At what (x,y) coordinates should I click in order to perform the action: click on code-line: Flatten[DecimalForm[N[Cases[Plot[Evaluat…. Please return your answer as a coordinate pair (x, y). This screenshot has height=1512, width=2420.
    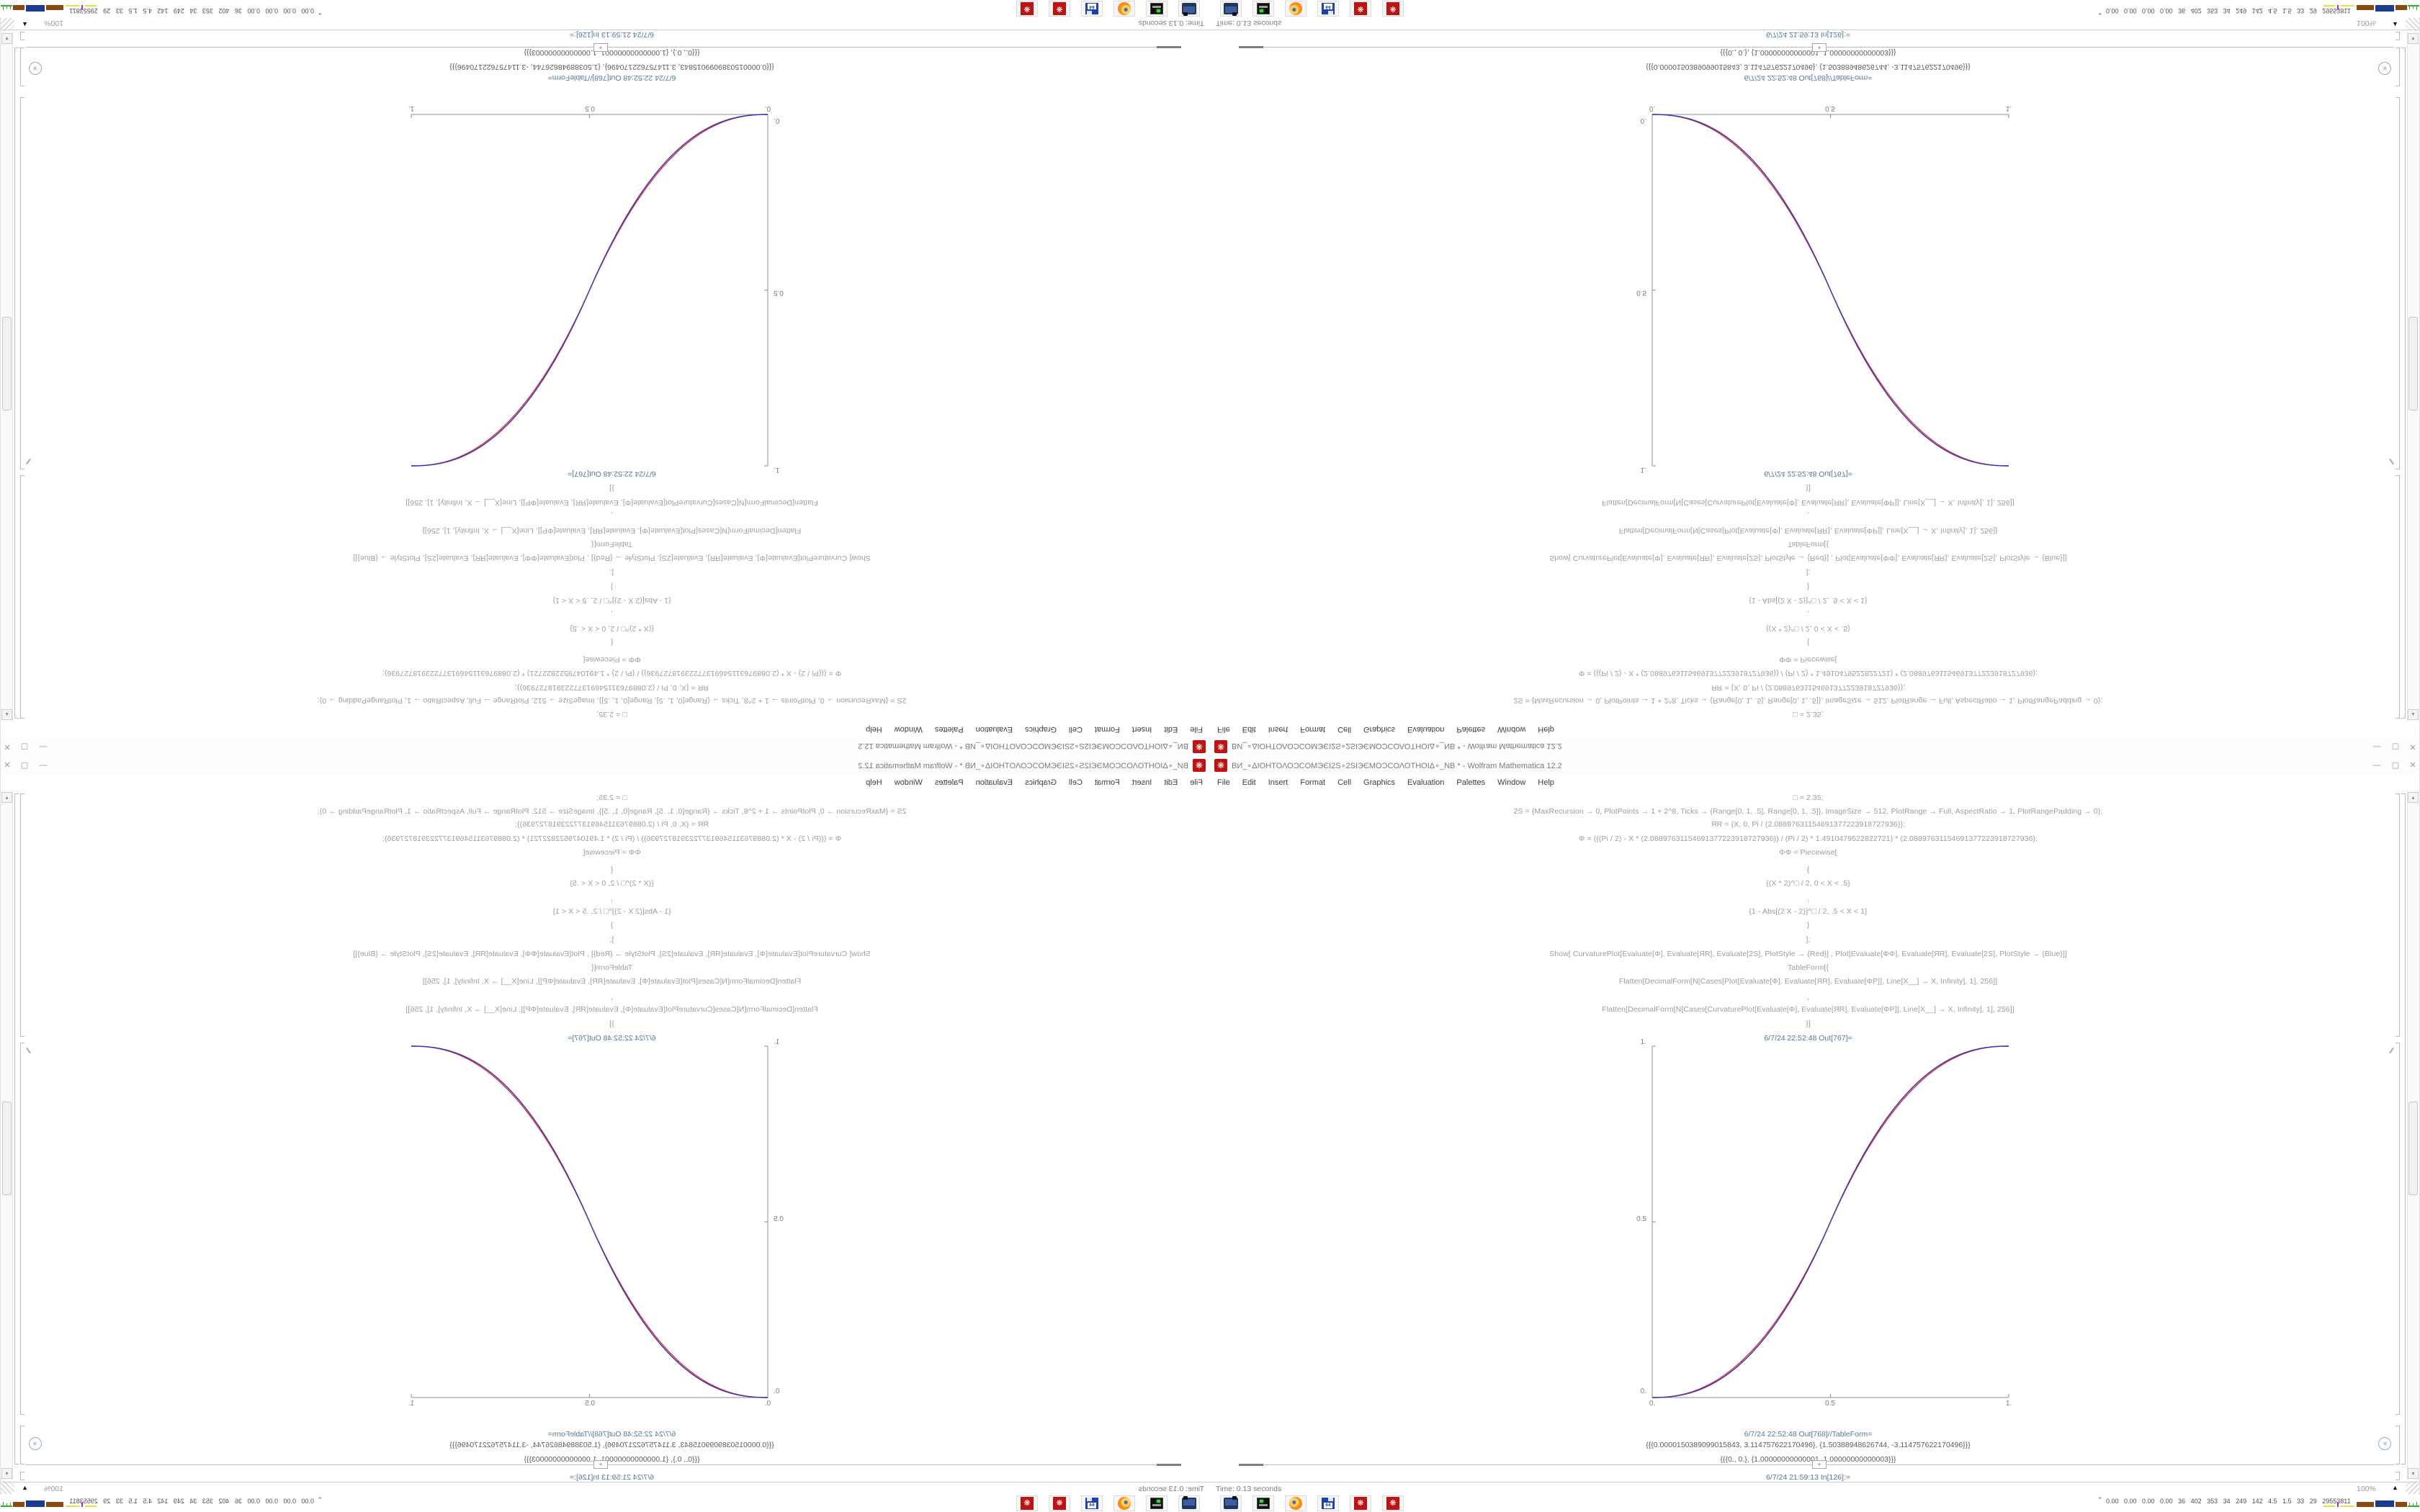
    Looking at the image, I should click on (1808, 981).